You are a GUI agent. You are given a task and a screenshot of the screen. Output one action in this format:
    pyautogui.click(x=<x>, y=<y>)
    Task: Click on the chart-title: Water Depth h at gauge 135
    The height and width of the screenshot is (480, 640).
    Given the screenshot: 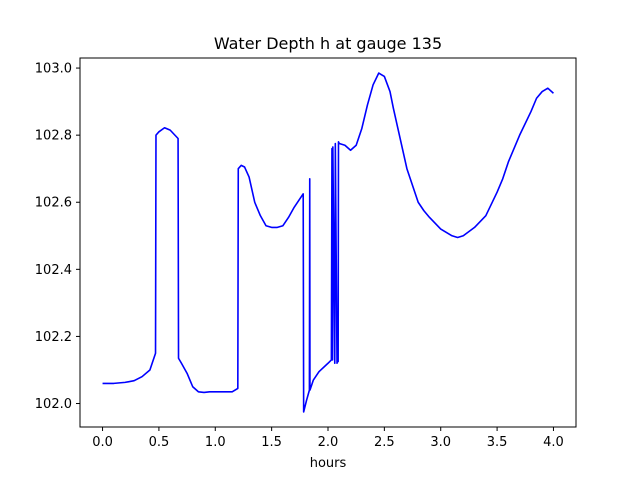 What is the action you would take?
    pyautogui.click(x=328, y=43)
    